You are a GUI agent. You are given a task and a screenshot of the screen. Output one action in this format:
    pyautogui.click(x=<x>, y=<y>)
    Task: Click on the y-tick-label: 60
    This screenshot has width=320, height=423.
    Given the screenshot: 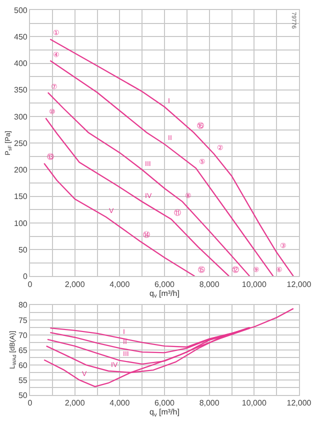 What is the action you would take?
    pyautogui.click(x=23, y=365)
    